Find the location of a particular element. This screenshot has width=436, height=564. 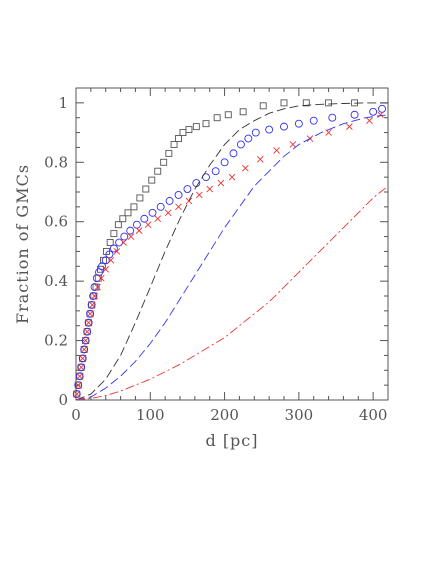

x-tick-label: 200 is located at coordinates (224, 415).